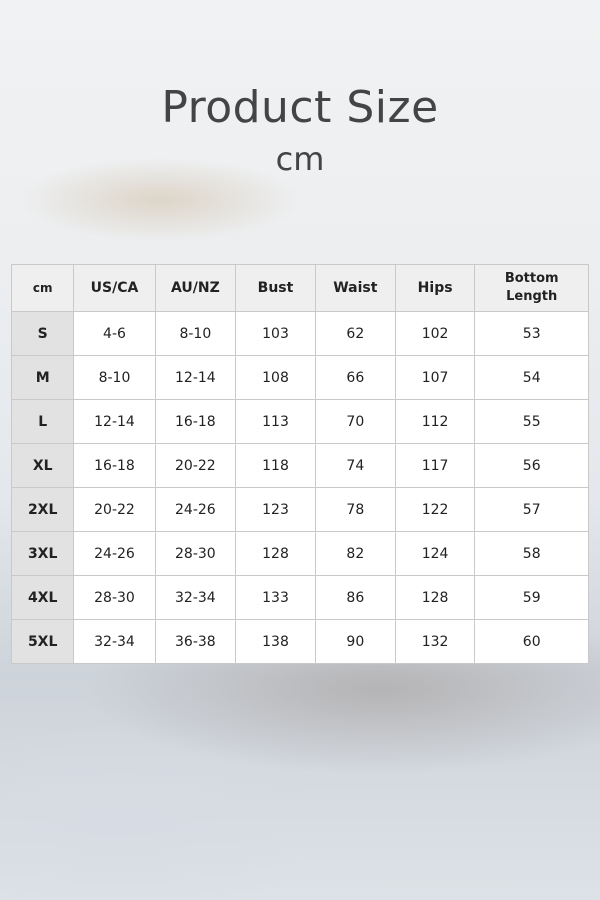  I want to click on table-cell: 103, so click(275, 333).